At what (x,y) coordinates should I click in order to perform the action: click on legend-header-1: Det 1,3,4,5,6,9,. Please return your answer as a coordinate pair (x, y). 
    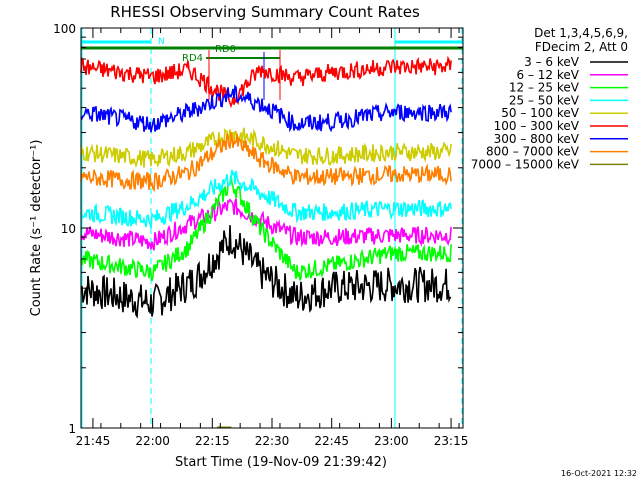
    Looking at the image, I should click on (581, 33).